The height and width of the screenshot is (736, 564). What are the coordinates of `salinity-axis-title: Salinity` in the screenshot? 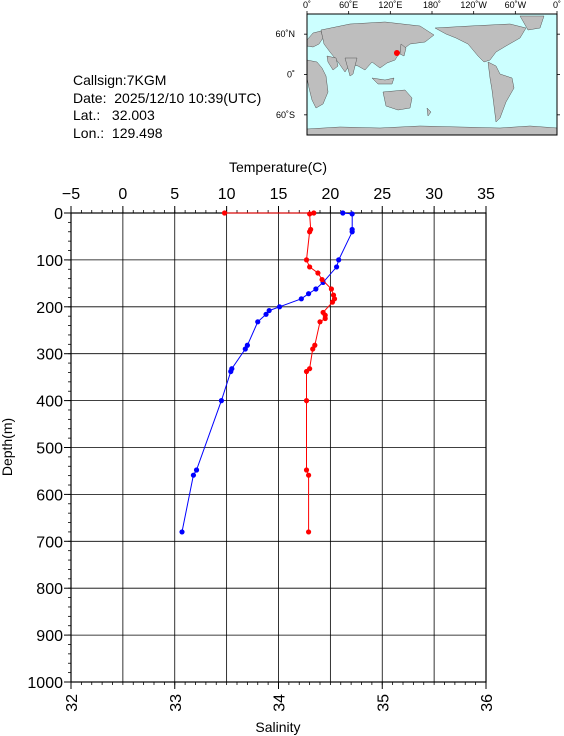 It's located at (277, 727).